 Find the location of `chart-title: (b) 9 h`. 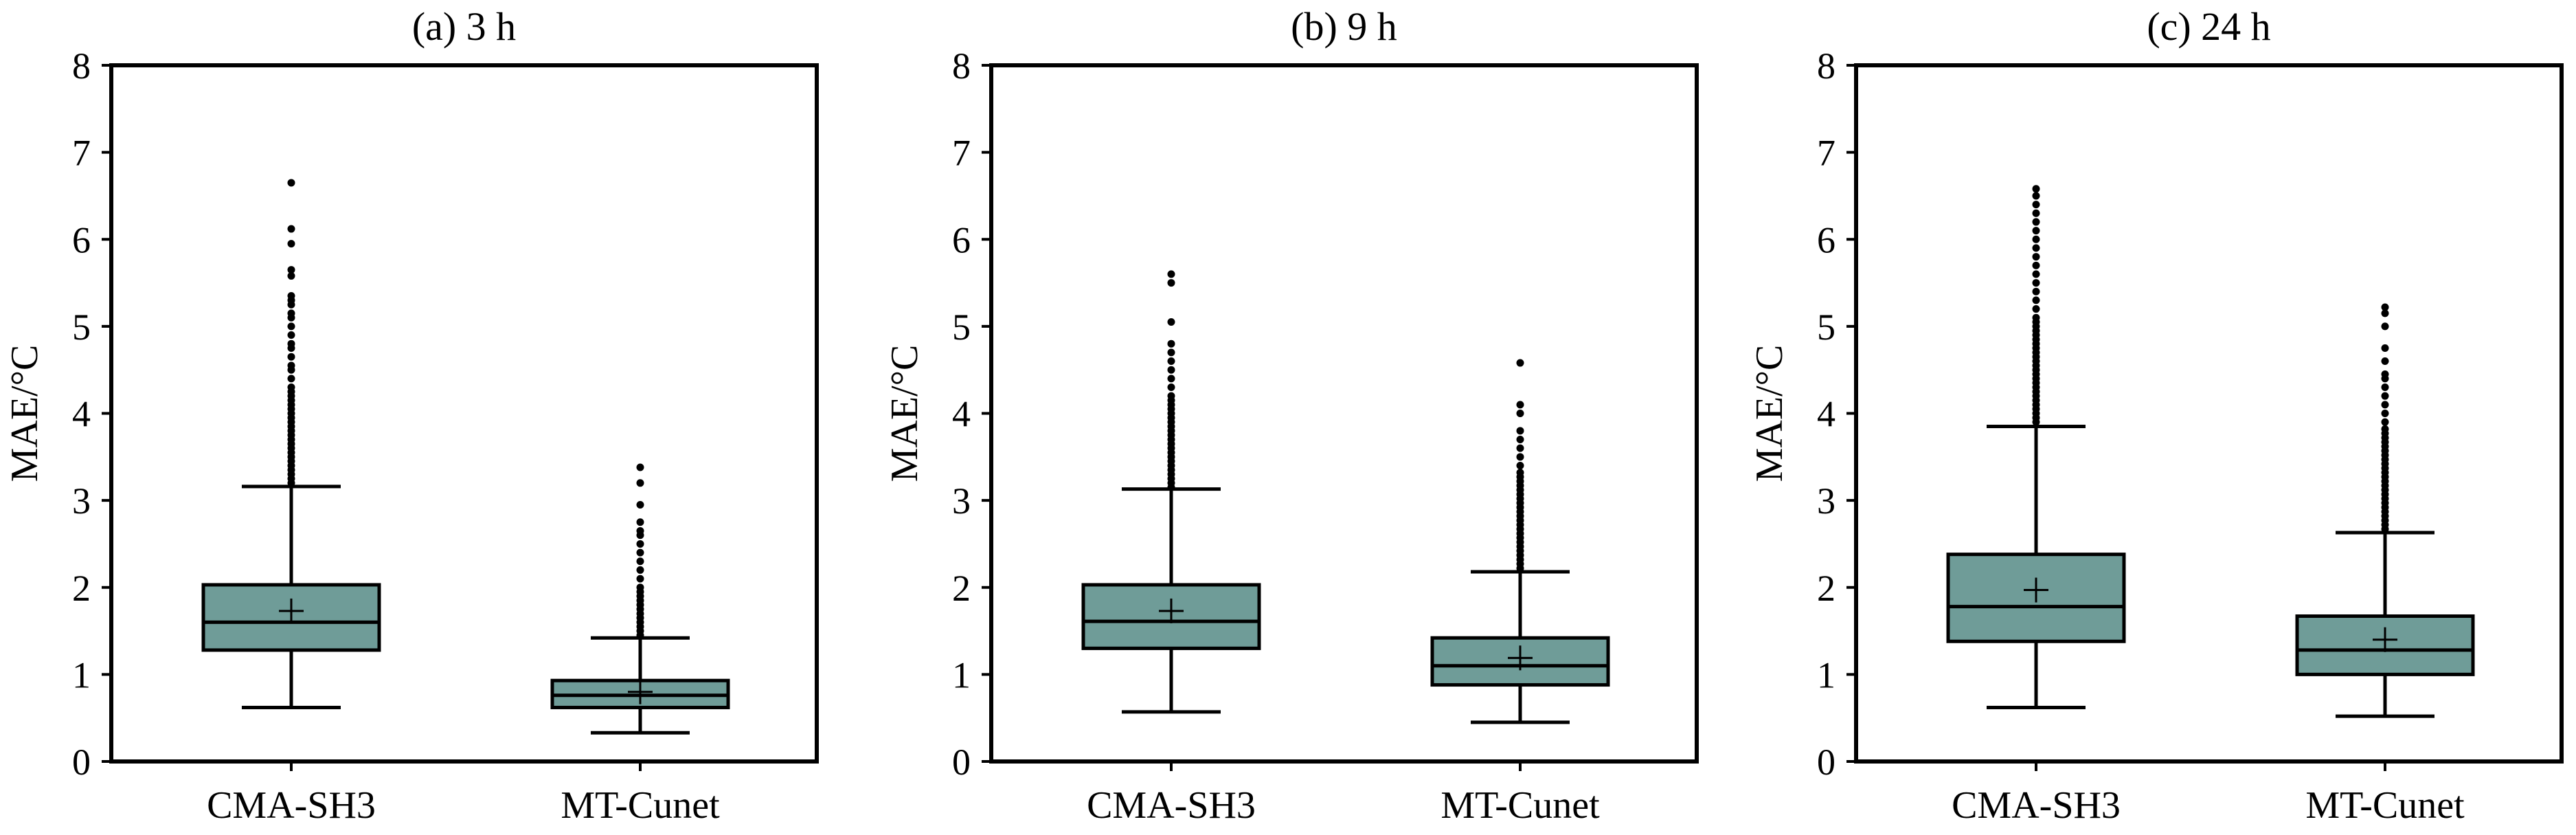

chart-title: (b) 9 h is located at coordinates (1344, 26).